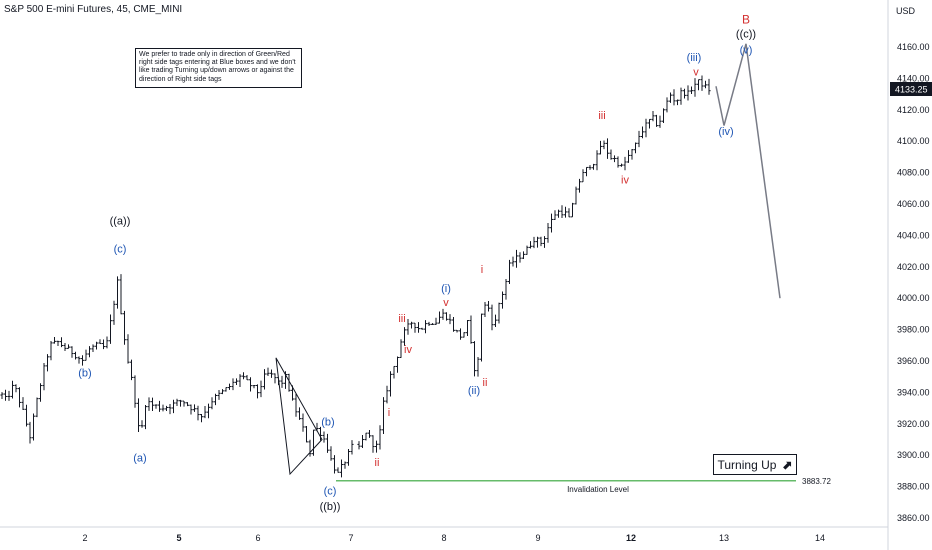 The height and width of the screenshot is (550, 932). What do you see at coordinates (913, 110) in the screenshot?
I see `price-tick-label: 4120.00` at bounding box center [913, 110].